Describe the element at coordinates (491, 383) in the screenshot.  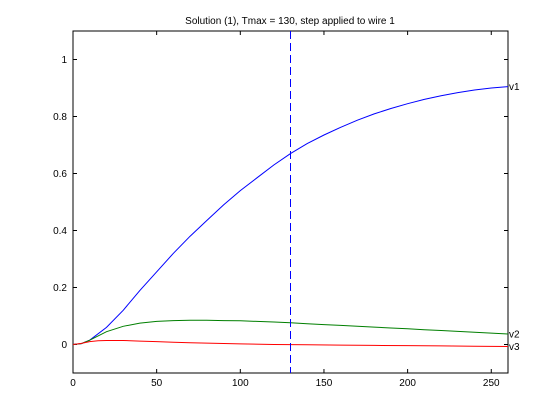
I see `x-tick-label: 250` at that location.